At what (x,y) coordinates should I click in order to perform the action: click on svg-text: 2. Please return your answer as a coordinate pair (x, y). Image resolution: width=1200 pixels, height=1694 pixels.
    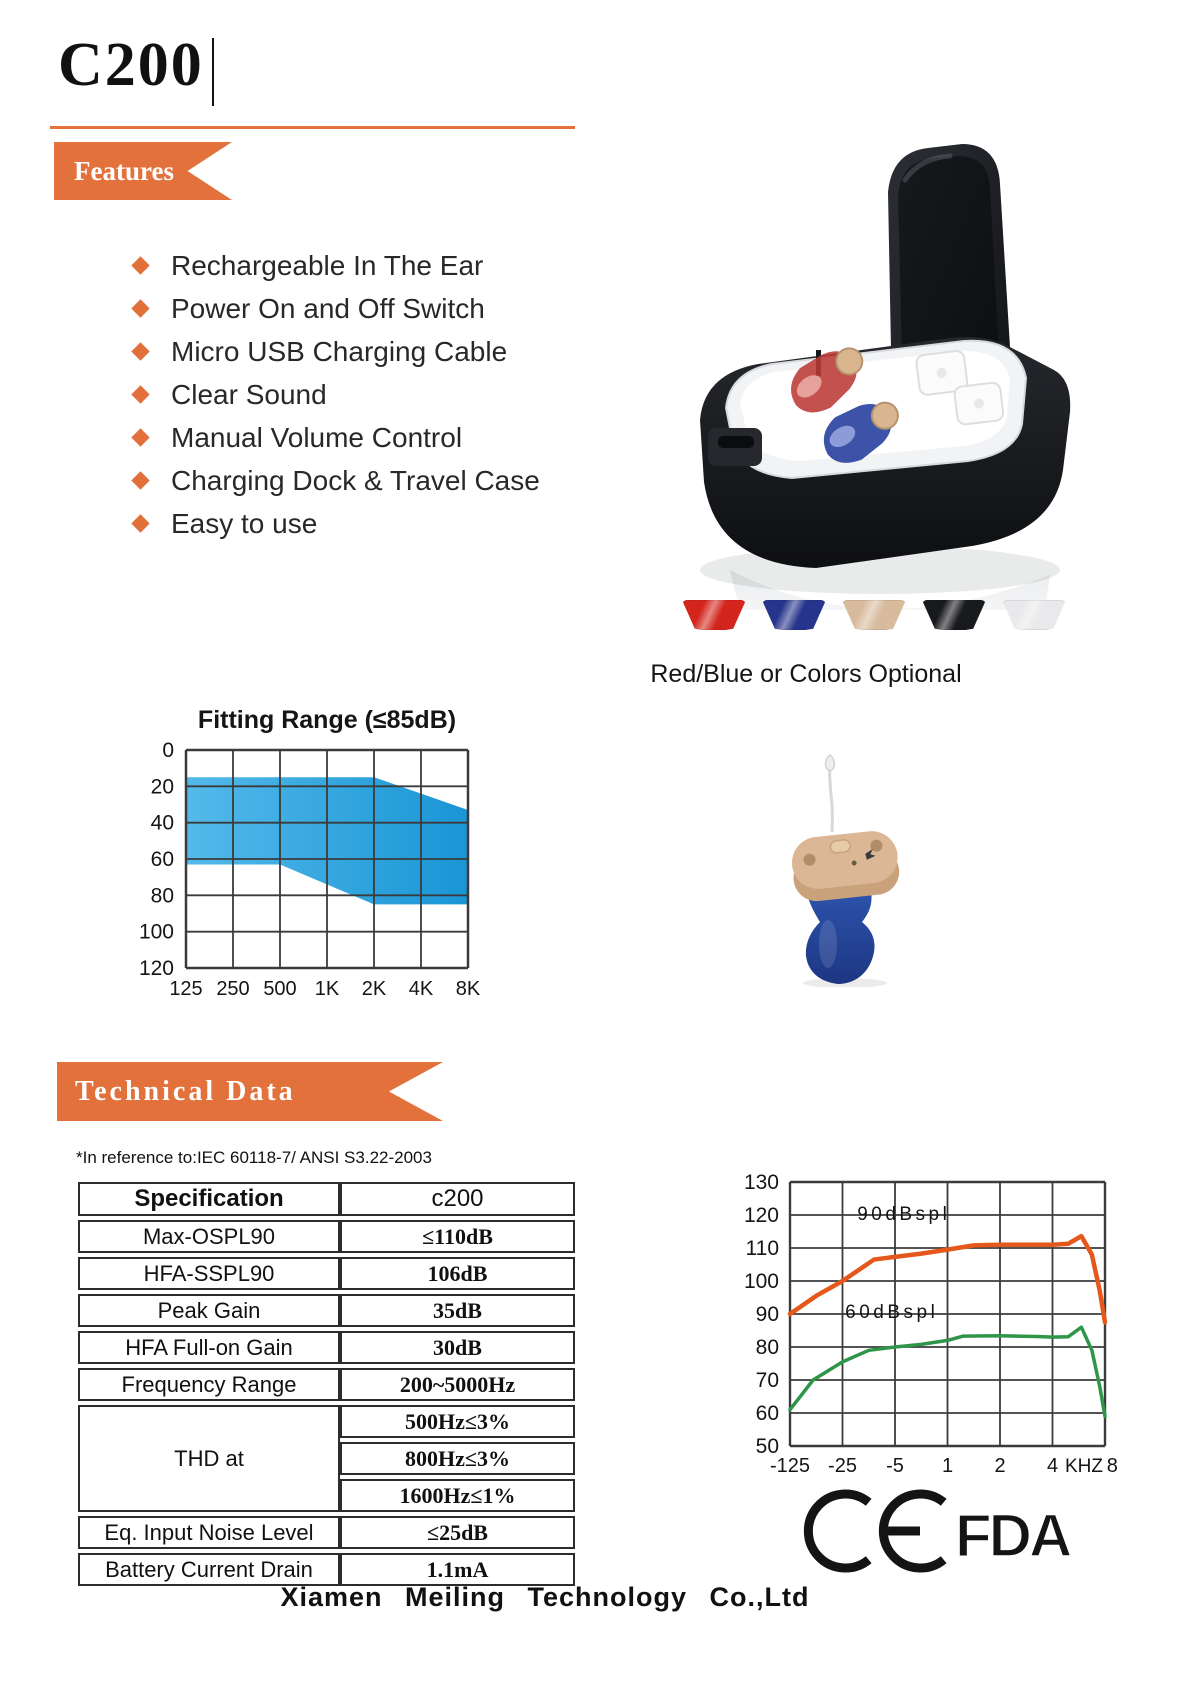
    Looking at the image, I should click on (999, 1466).